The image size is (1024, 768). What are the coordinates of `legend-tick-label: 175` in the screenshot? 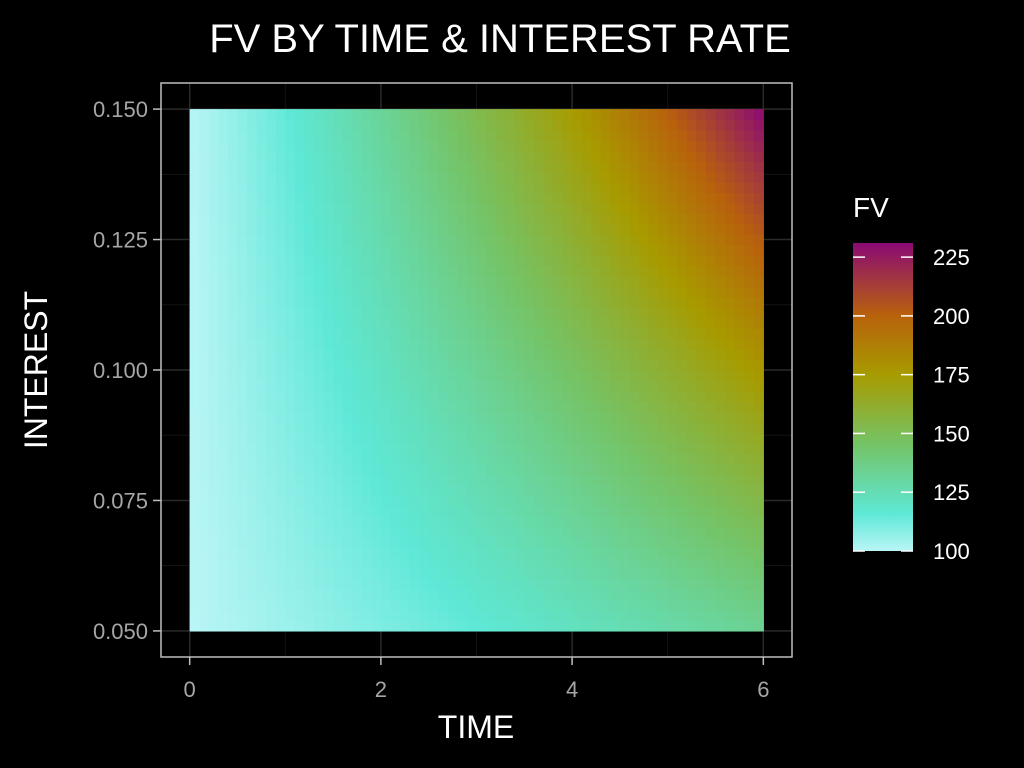 It's located at (951, 375).